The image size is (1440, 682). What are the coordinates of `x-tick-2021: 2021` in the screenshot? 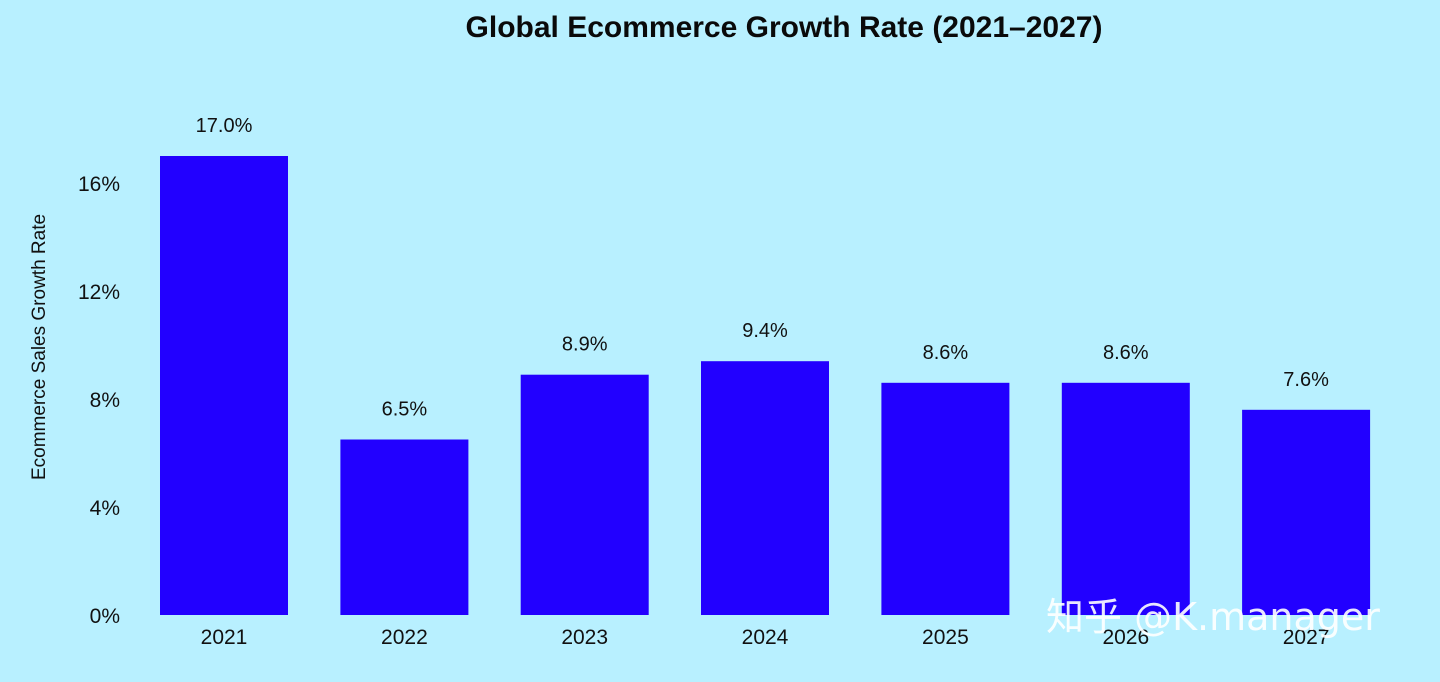 It's located at (224, 637).